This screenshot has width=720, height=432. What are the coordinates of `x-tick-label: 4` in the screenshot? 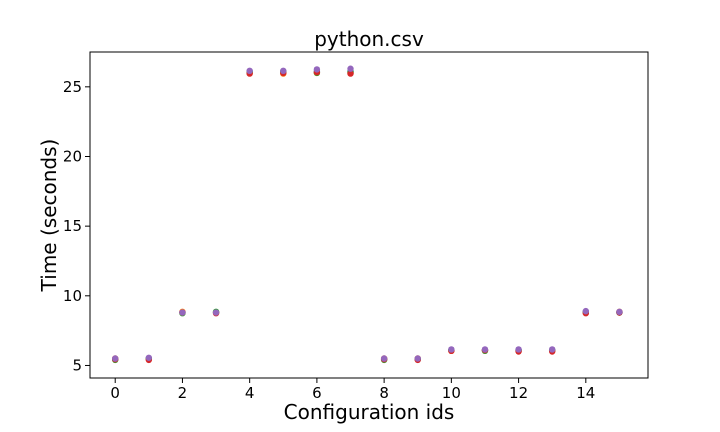 It's located at (250, 393).